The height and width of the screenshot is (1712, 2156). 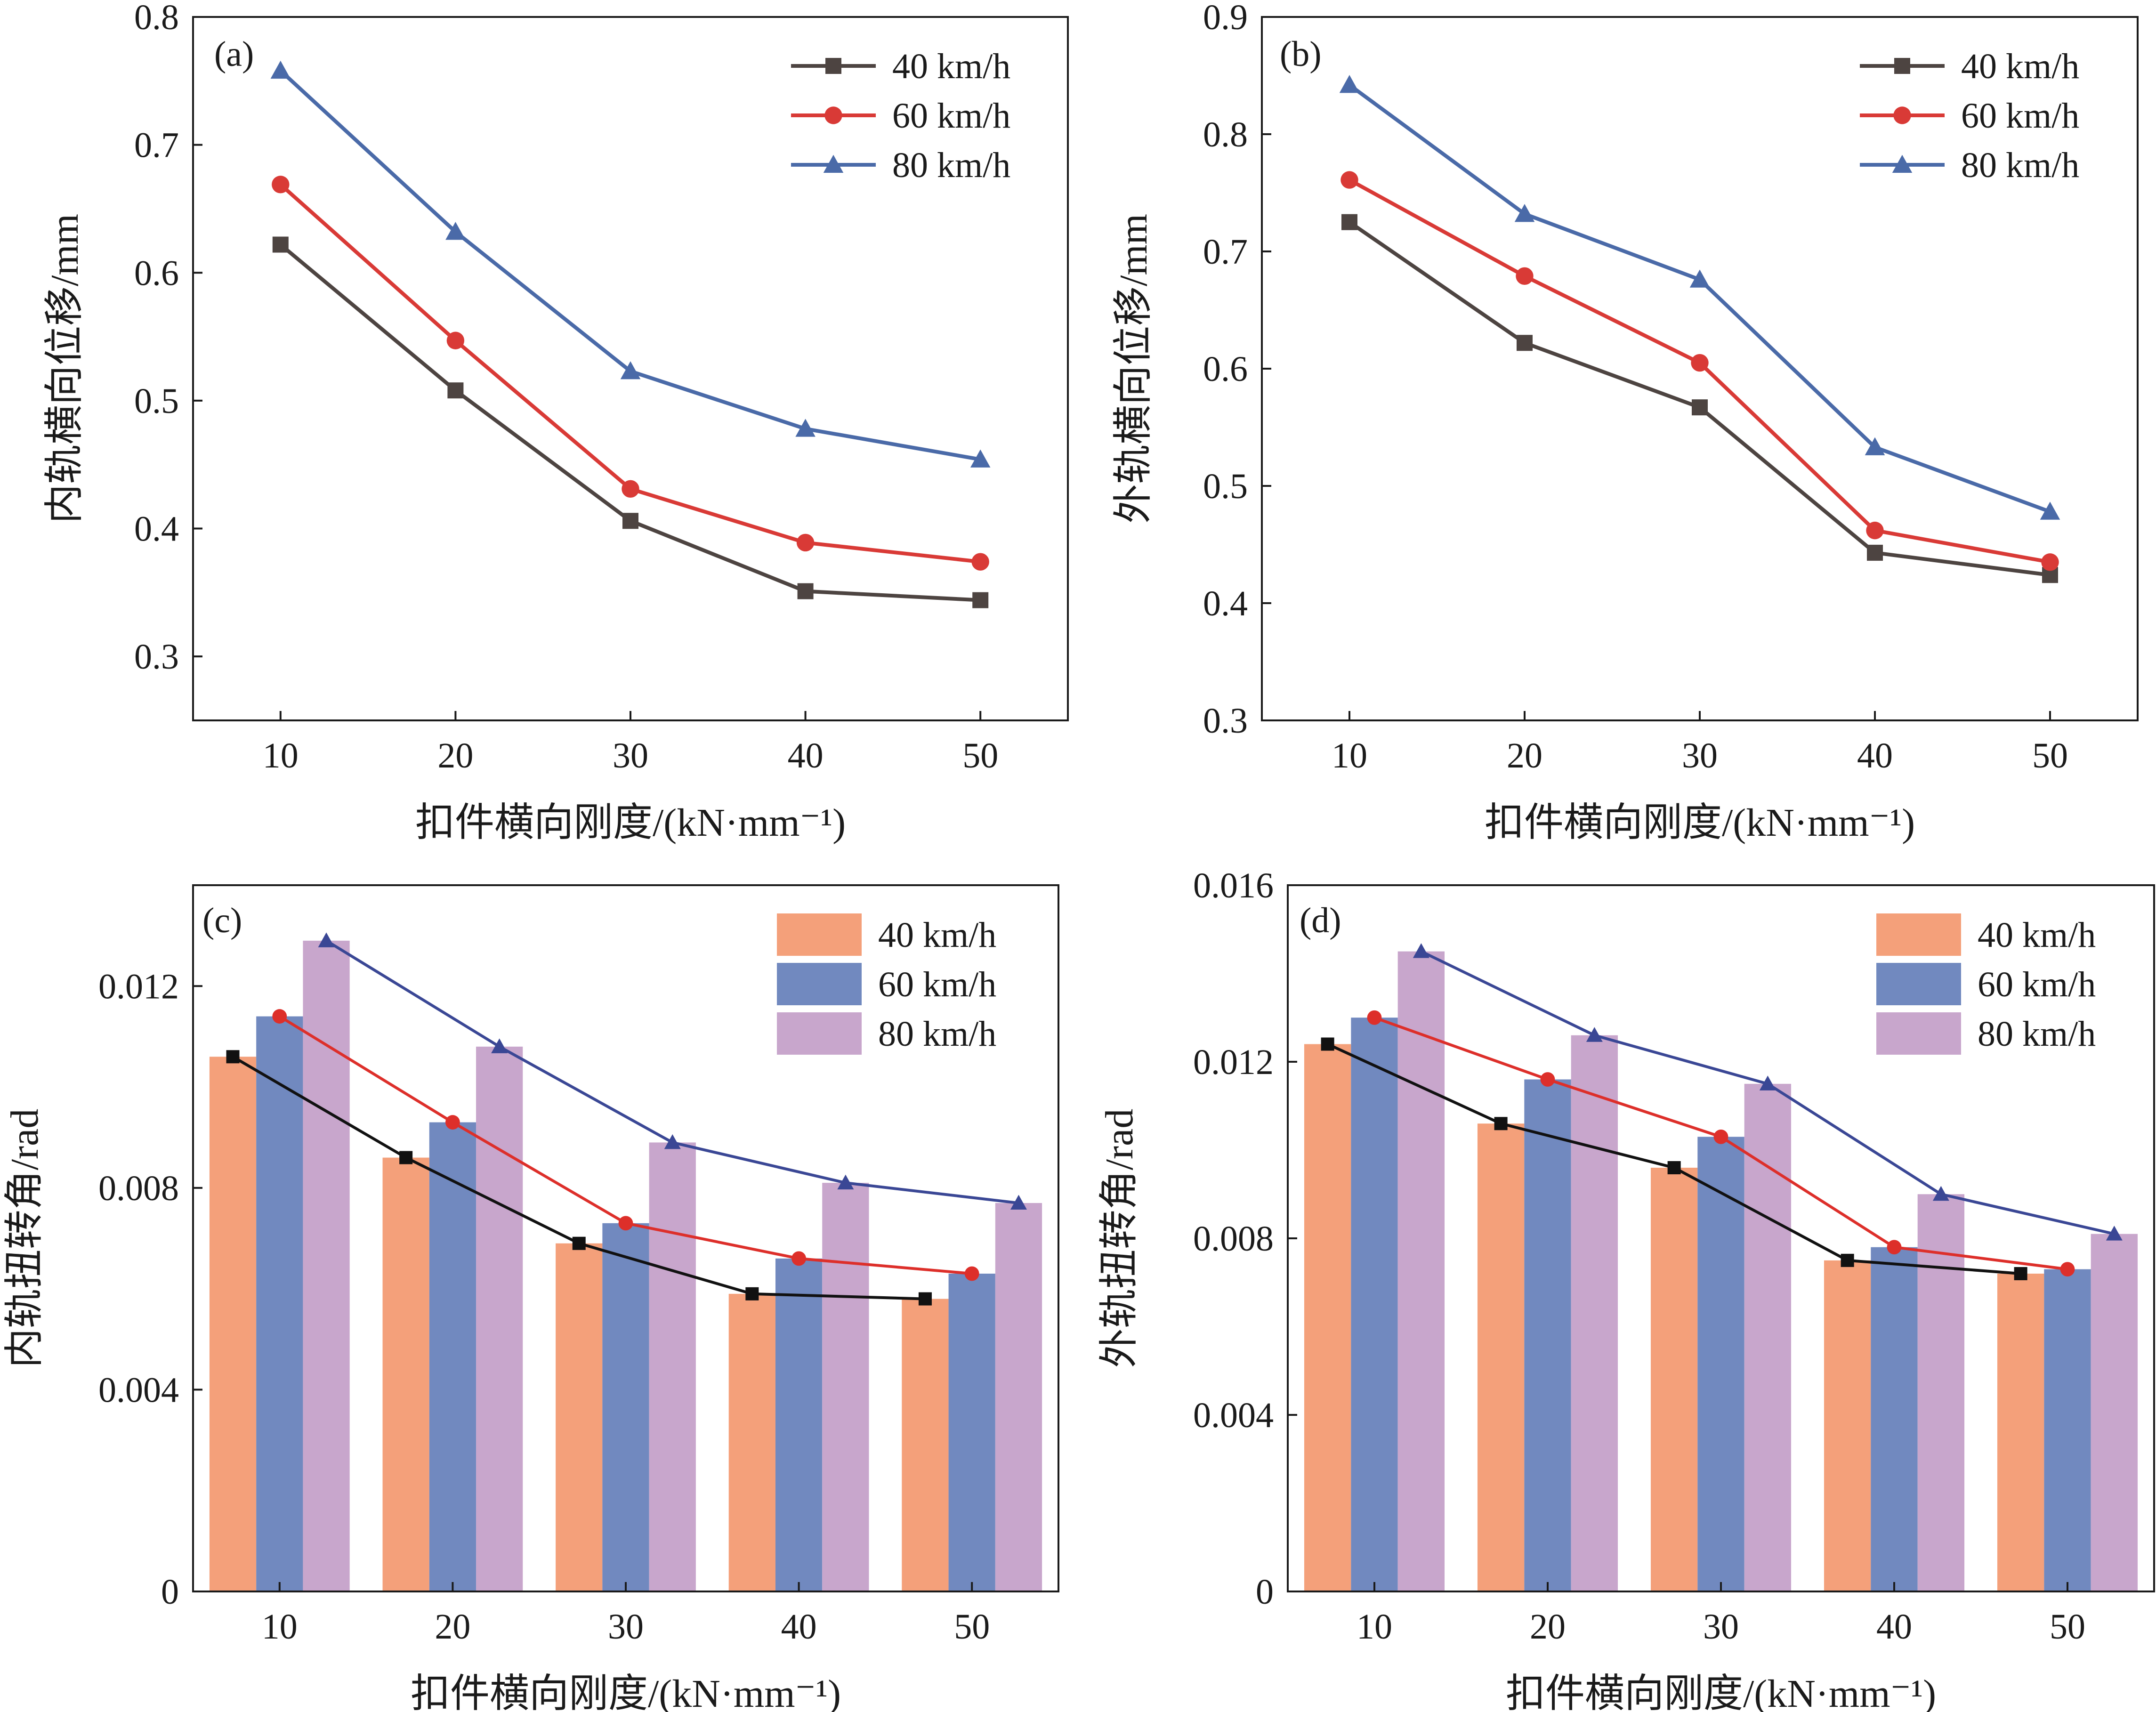 What do you see at coordinates (1421, 1271) in the screenshot?
I see `bar-d-s2-c0` at bounding box center [1421, 1271].